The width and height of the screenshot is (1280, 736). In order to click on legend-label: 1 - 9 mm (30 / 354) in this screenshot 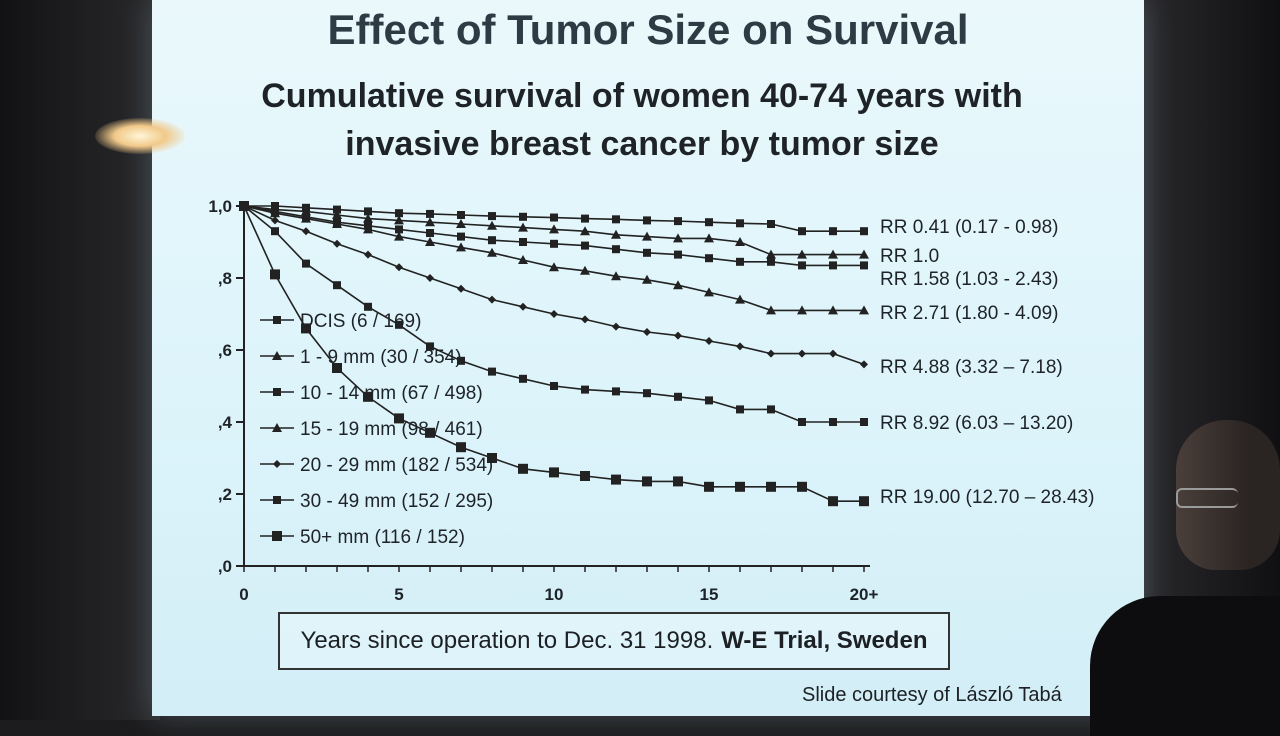, I will do `click(381, 357)`.